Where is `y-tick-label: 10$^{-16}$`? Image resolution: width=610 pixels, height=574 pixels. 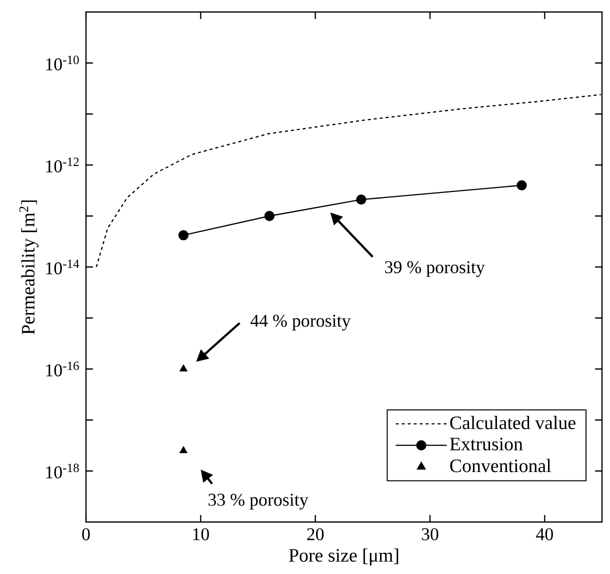 y-tick-label: 10$^{-16}$ is located at coordinates (62, 369).